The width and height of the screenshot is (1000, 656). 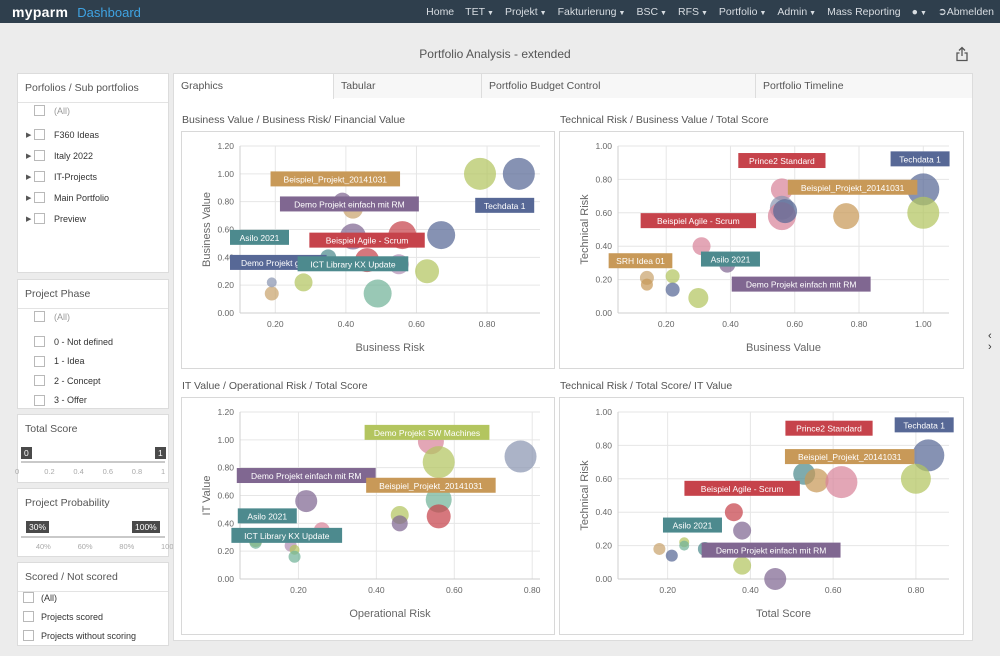 What do you see at coordinates (60, 616) in the screenshot?
I see `scored-filter-row: Projects scored` at bounding box center [60, 616].